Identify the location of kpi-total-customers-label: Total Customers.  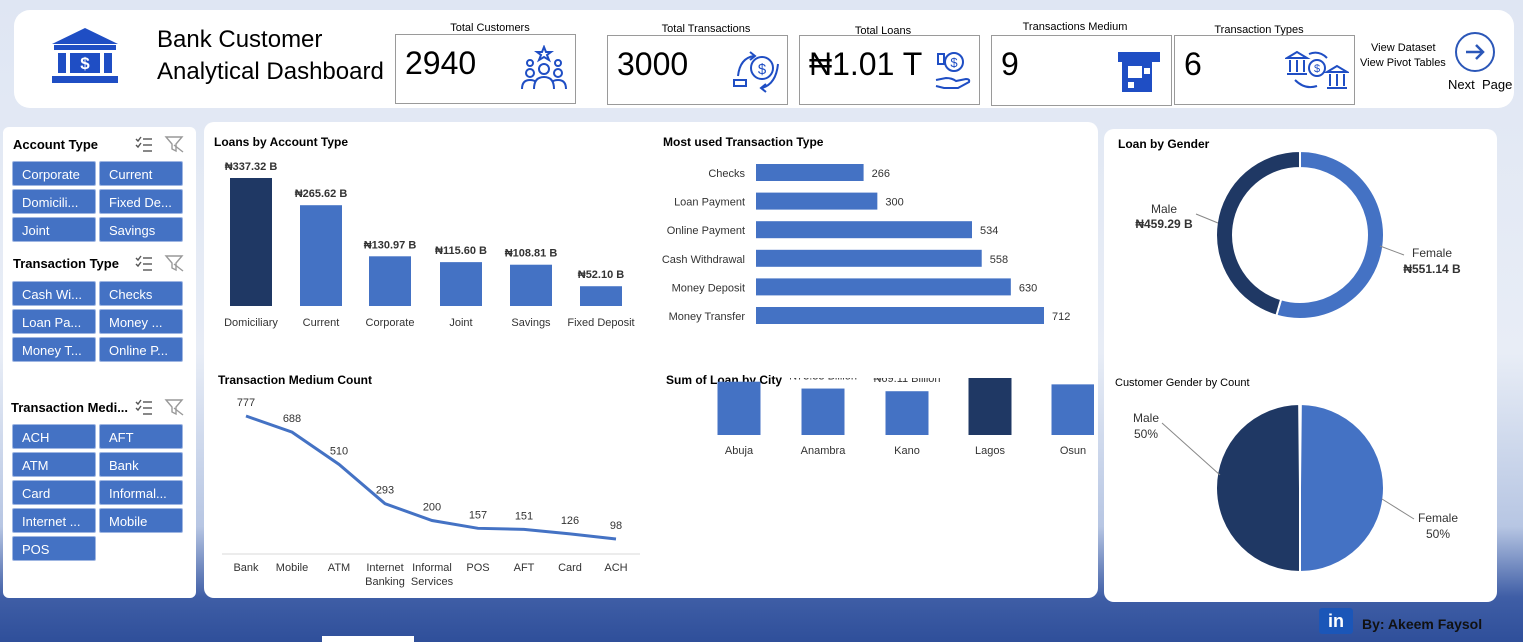
(490, 28).